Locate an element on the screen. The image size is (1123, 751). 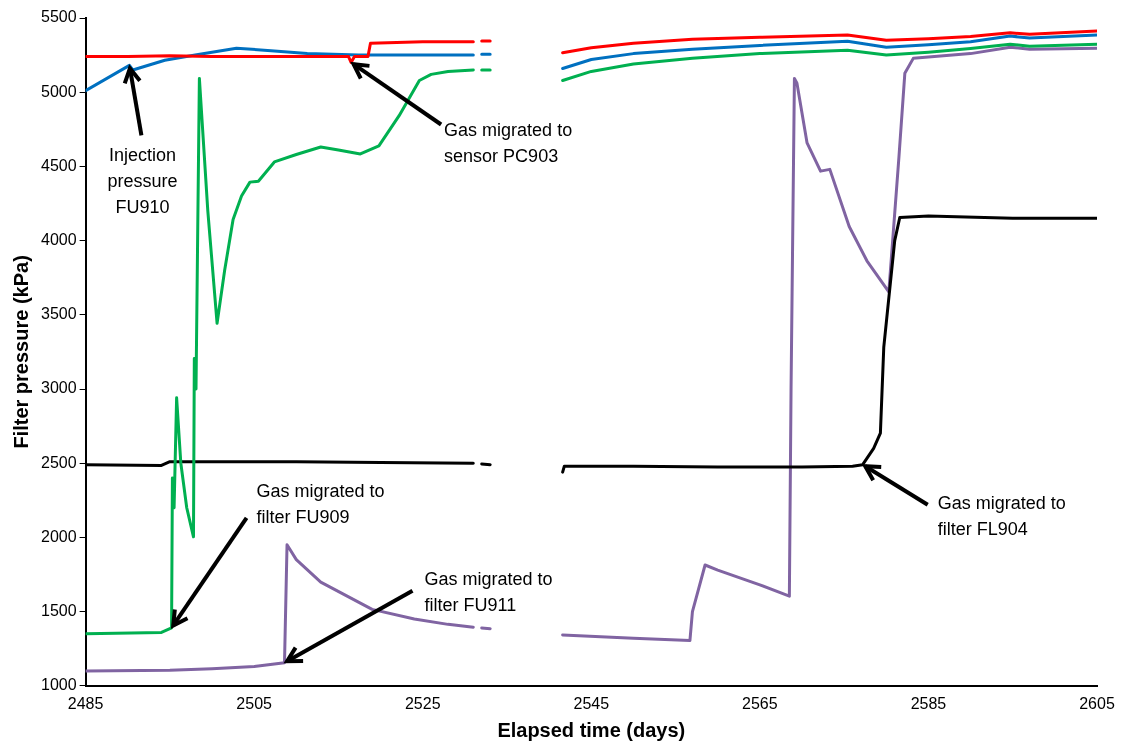
x-axis-title: Elapsed time (days) is located at coordinates (591, 729).